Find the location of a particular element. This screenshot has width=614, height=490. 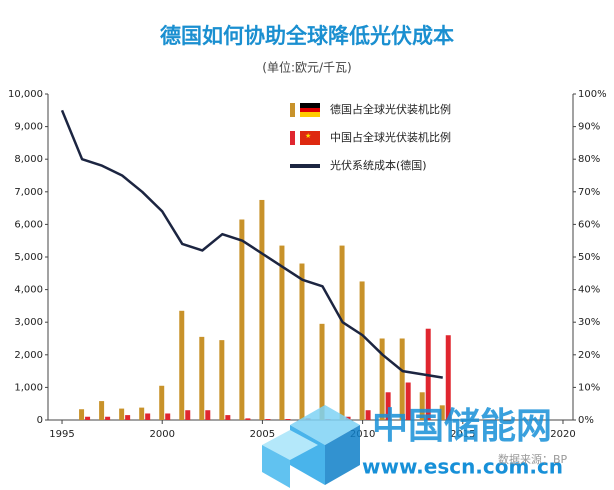

y2-tick-label: 30% is located at coordinates (589, 322).